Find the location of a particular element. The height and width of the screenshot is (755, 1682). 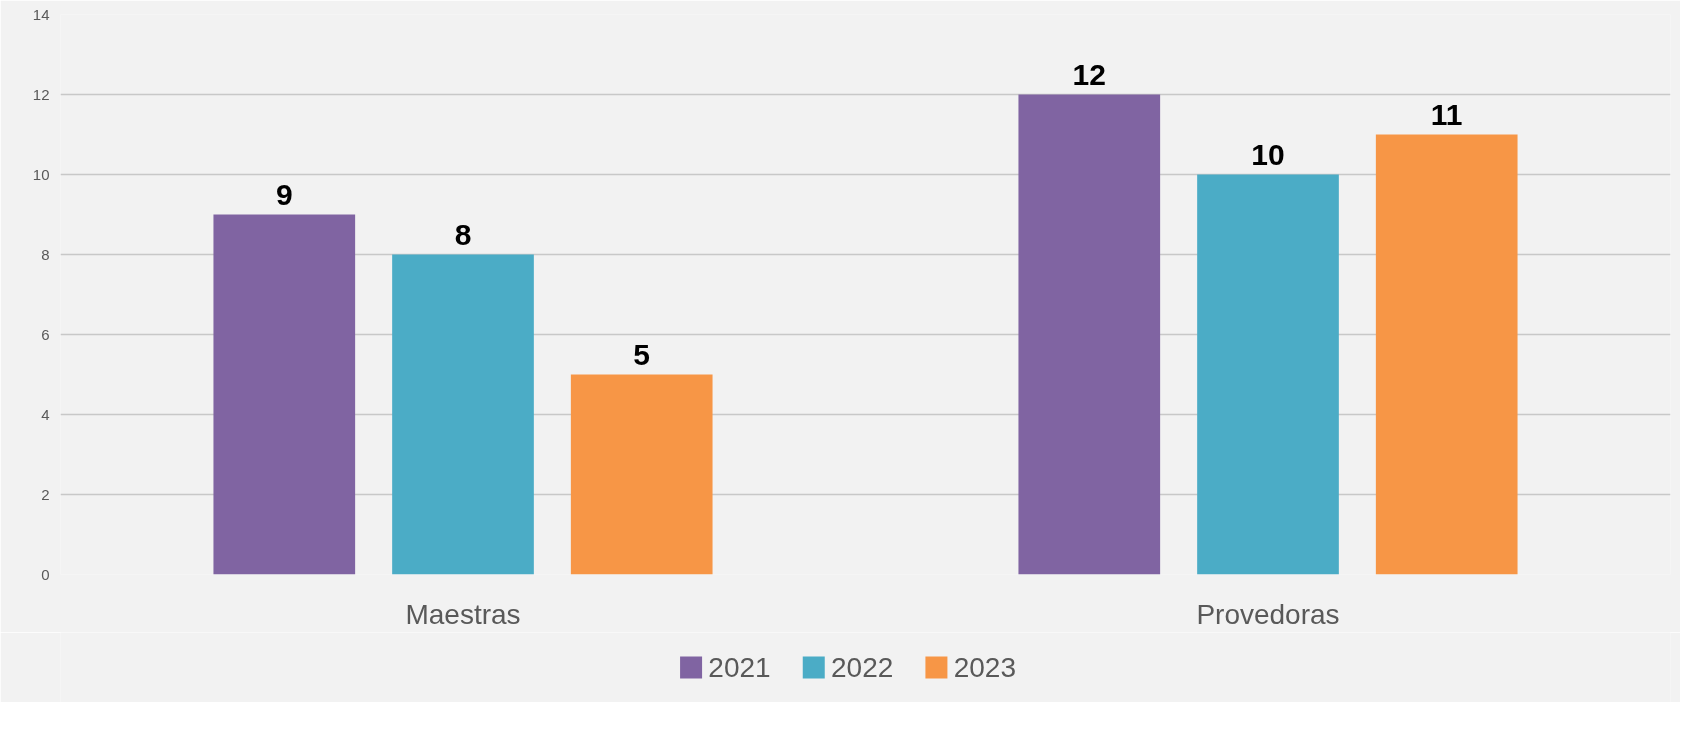

data-label: 10 is located at coordinates (1268, 154).